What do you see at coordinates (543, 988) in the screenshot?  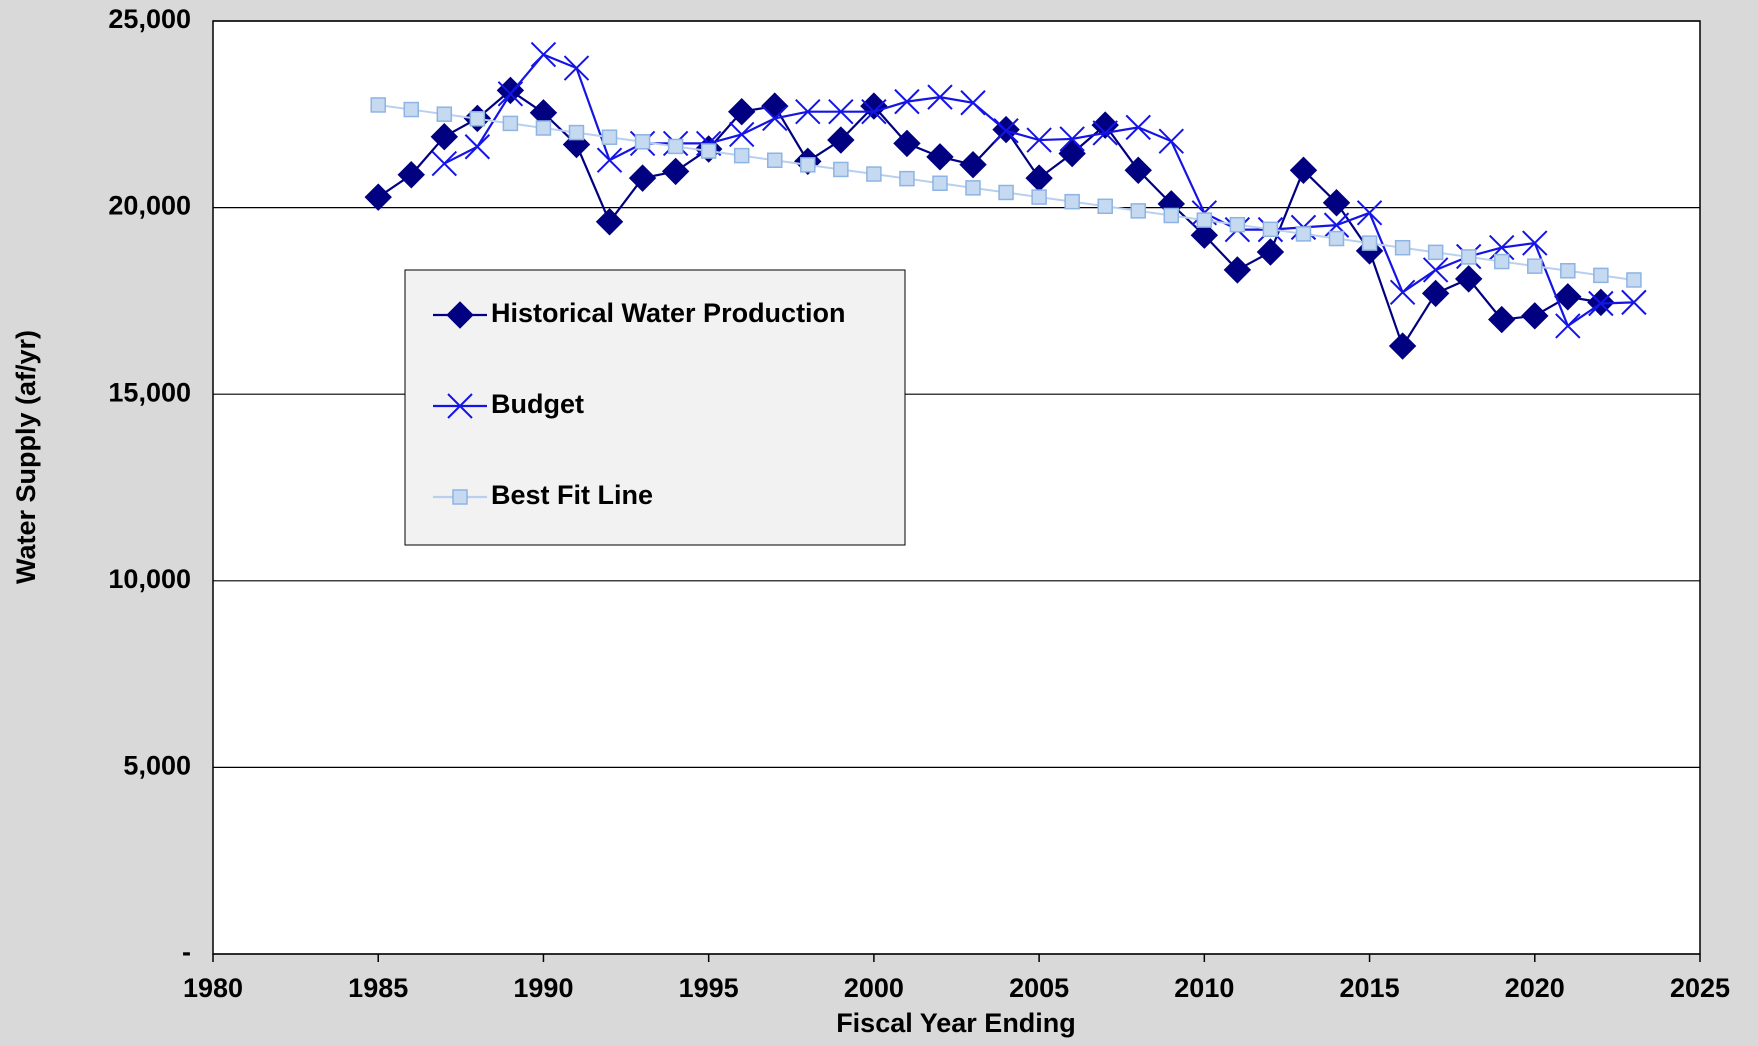 I see `x-tick-label: 1990` at bounding box center [543, 988].